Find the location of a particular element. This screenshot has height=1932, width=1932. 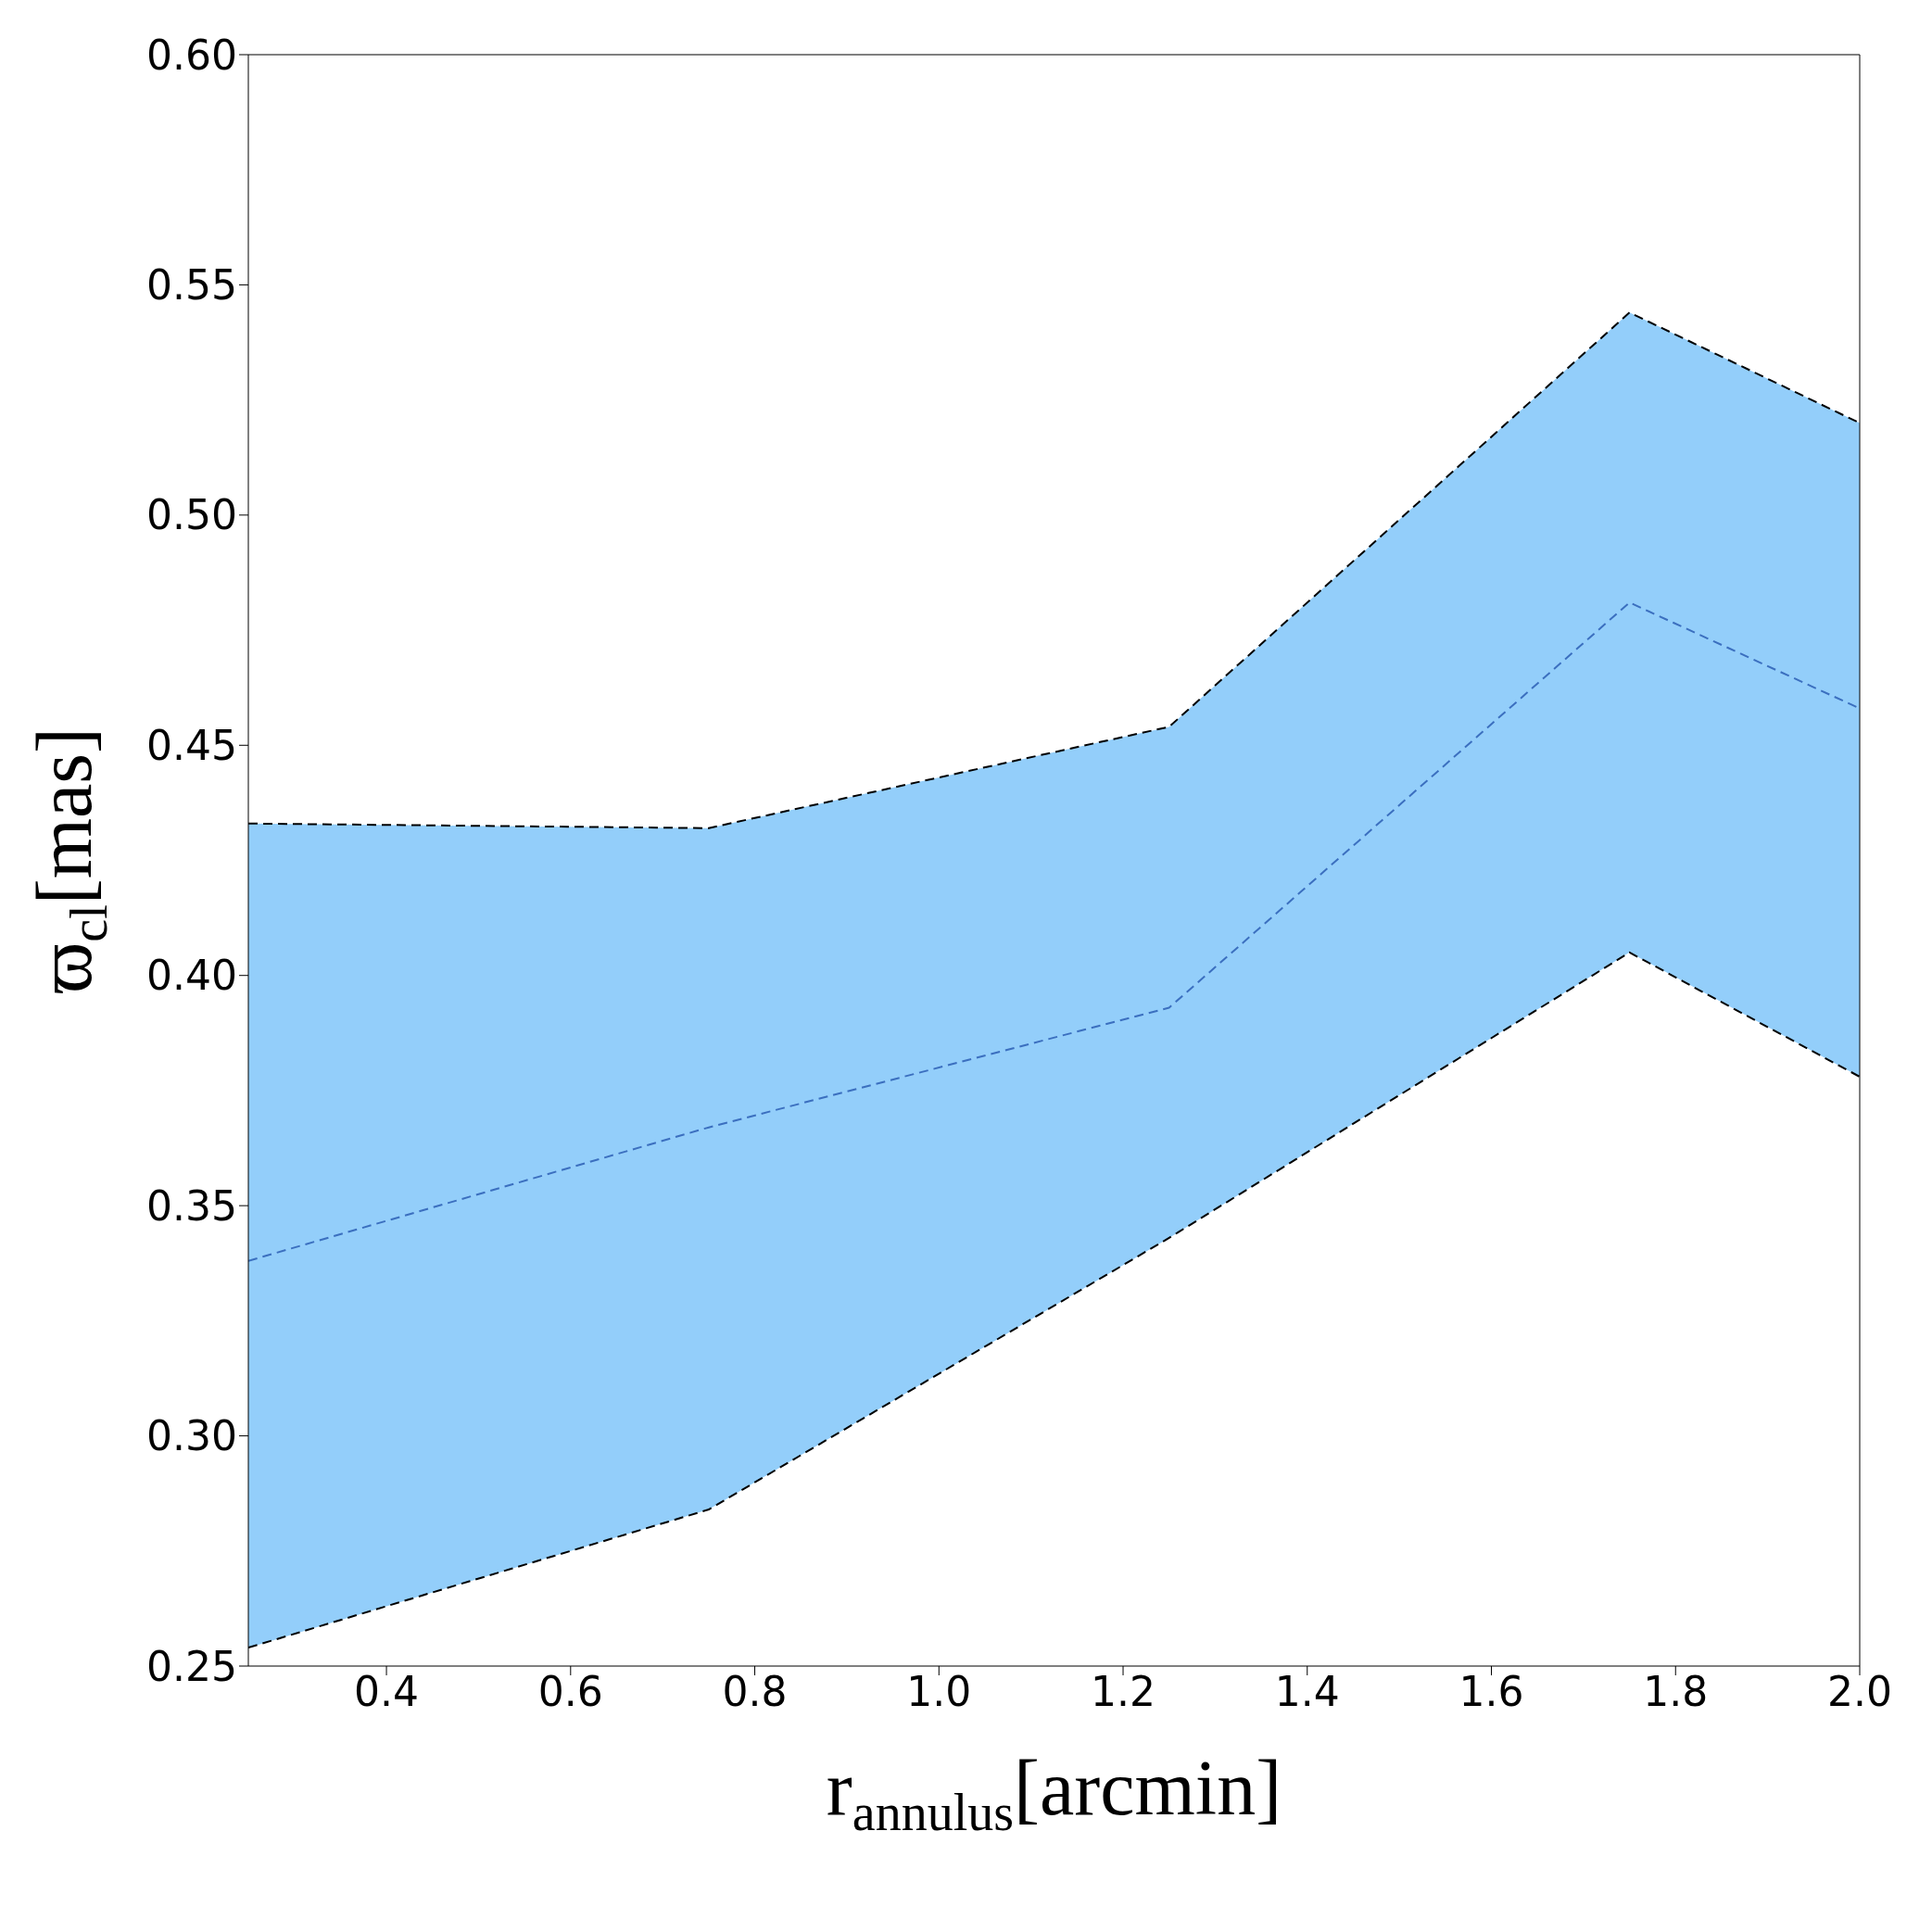

x-tick-label: 1.6 is located at coordinates (1491, 1692).